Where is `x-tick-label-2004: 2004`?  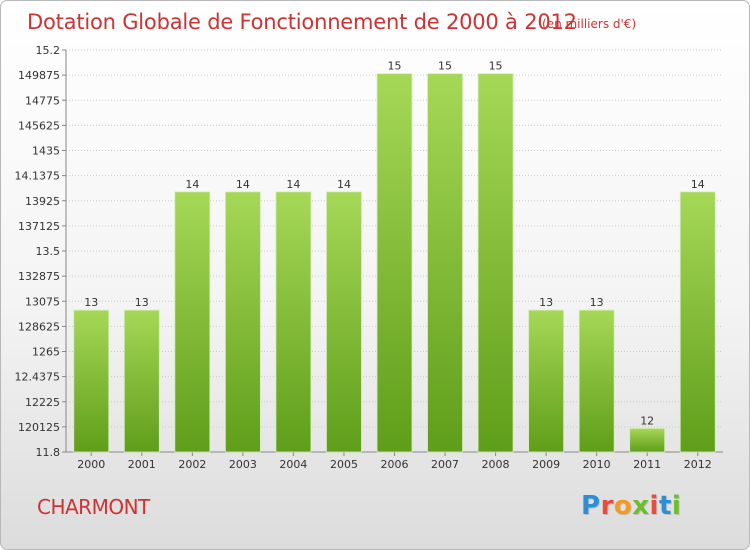
x-tick-label-2004: 2004 is located at coordinates (293, 464).